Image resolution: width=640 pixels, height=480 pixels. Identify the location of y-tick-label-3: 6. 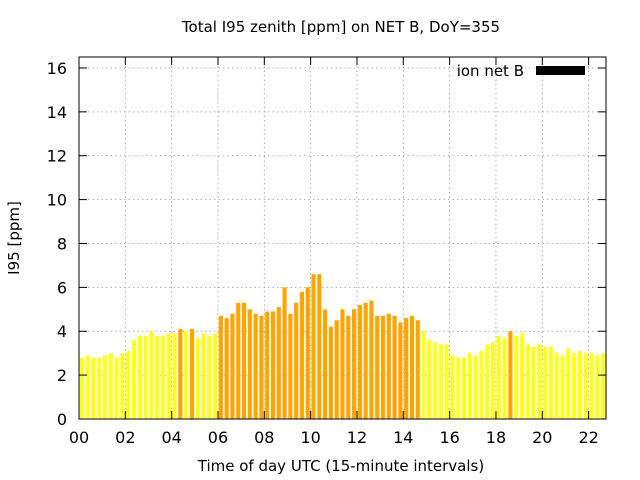
(62, 287).